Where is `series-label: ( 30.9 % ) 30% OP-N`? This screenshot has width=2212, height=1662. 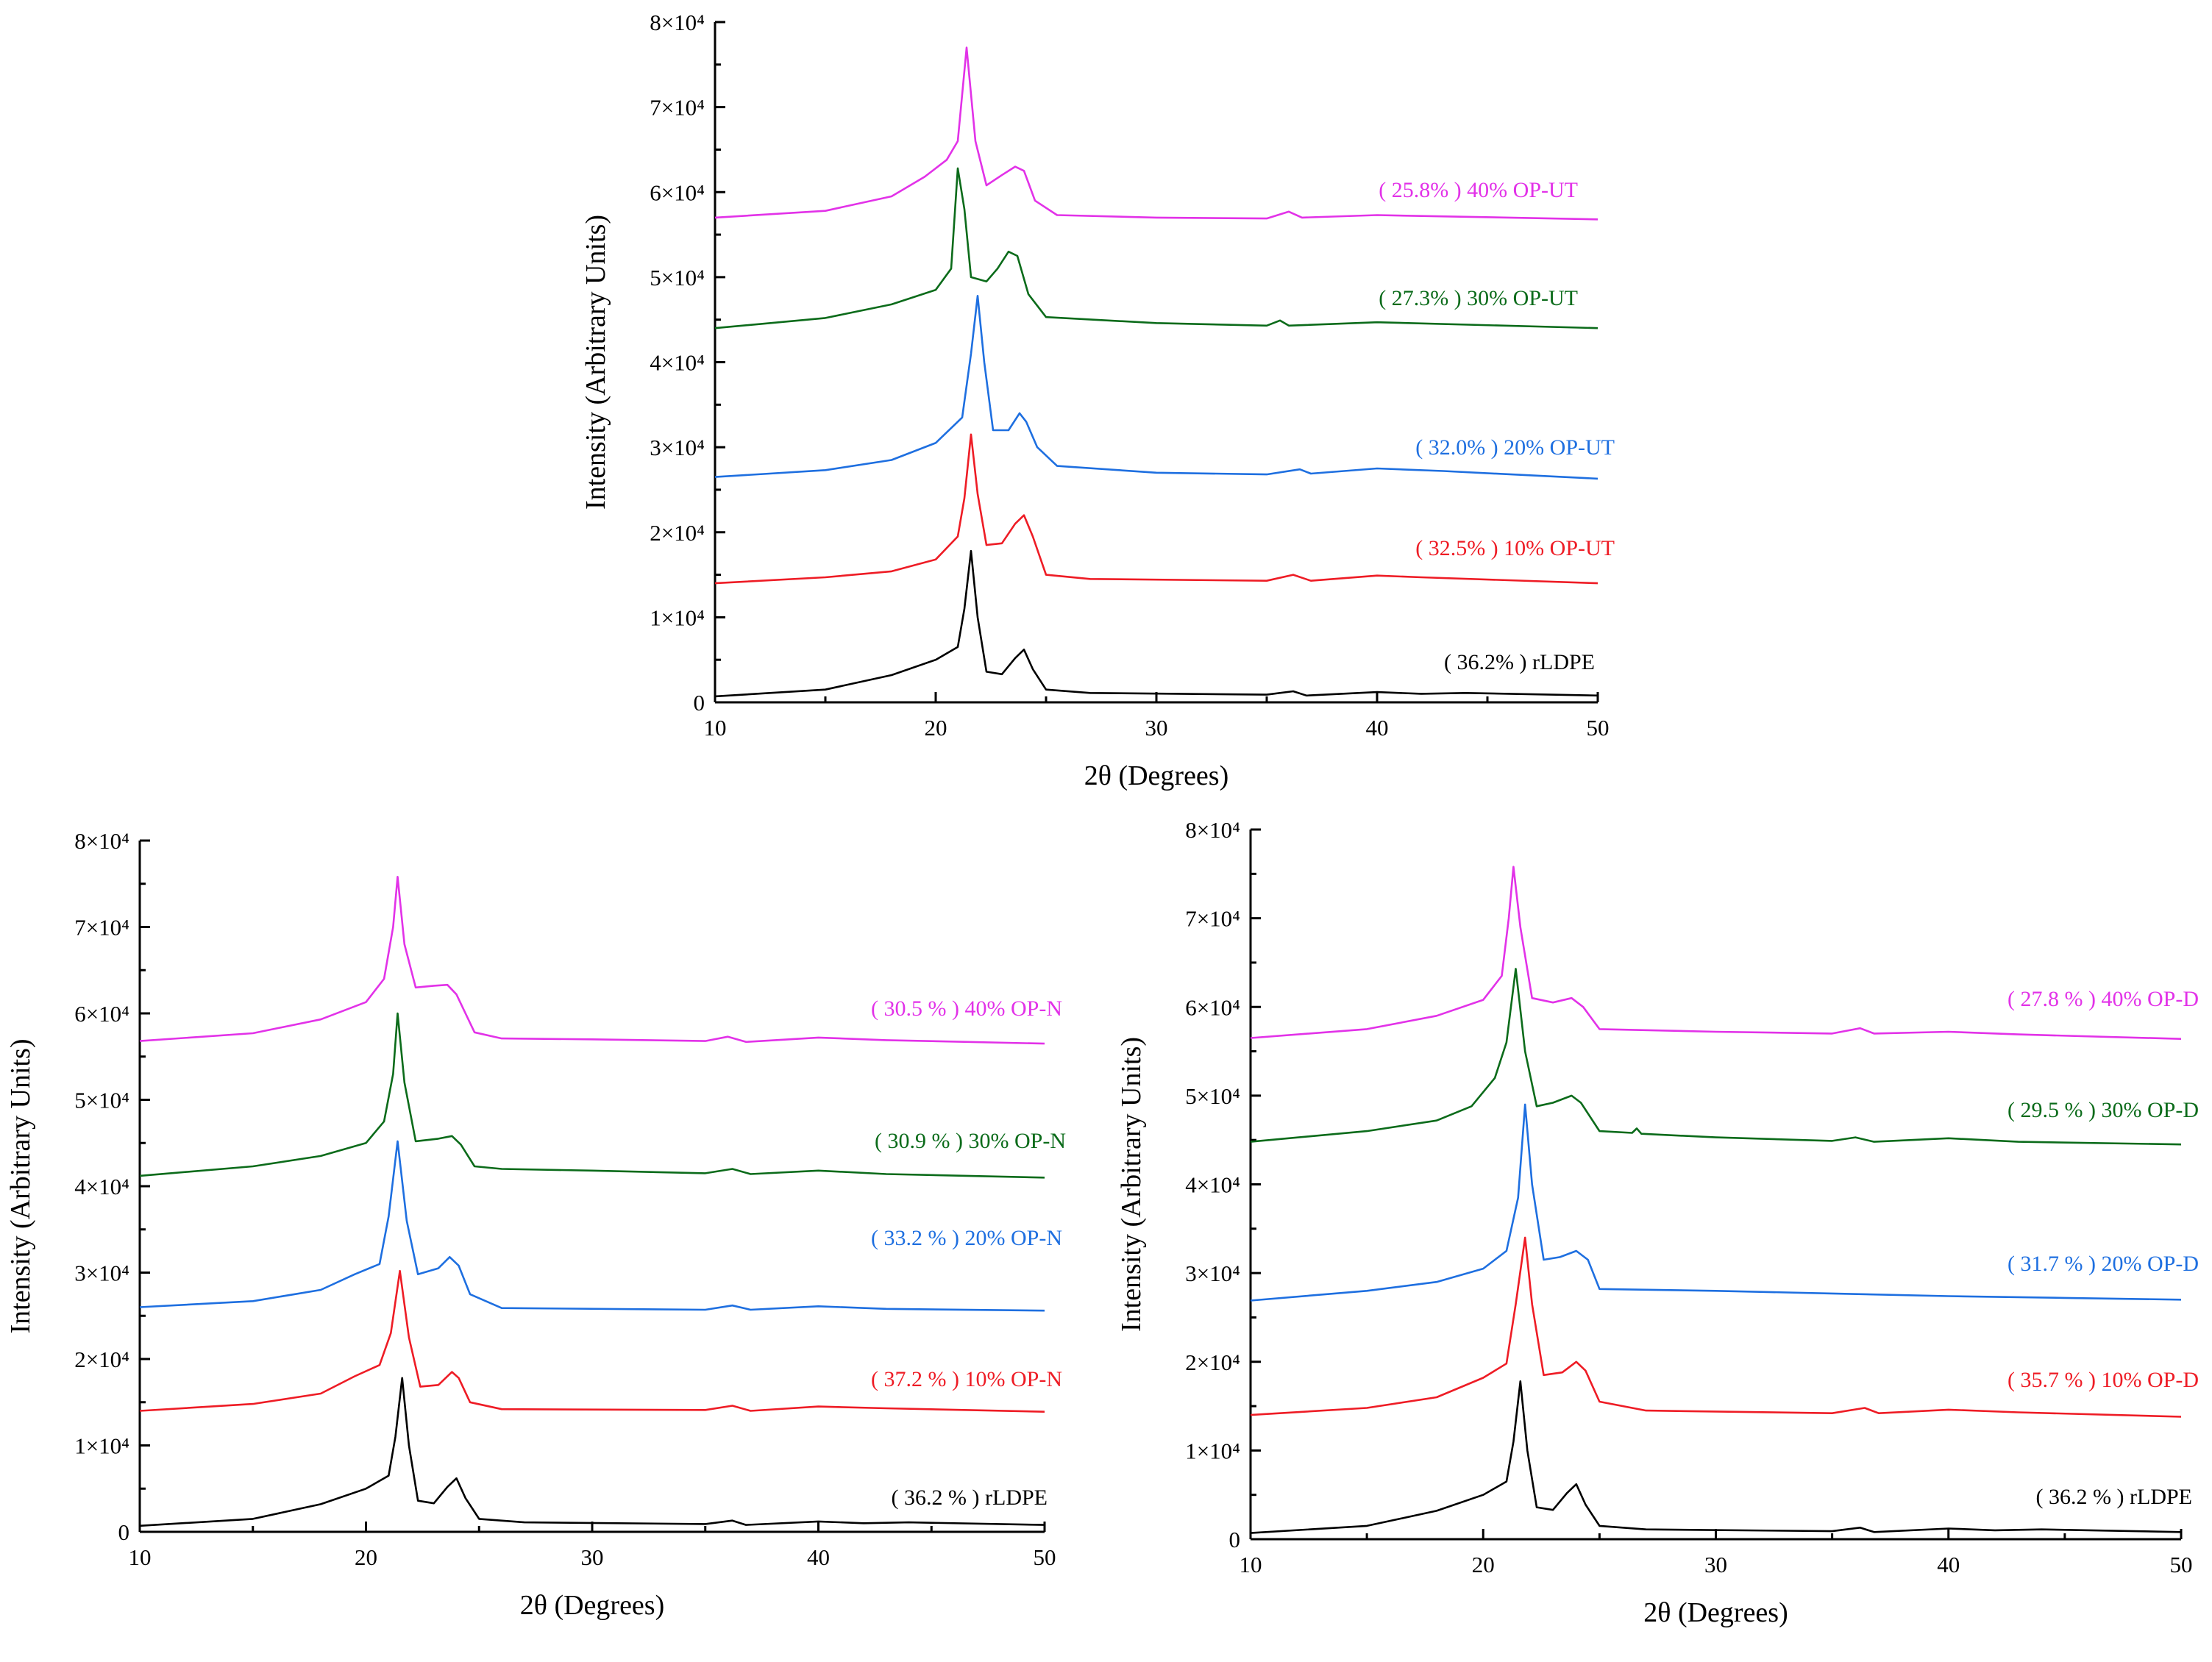
series-label: ( 30.9 % ) 30% OP-N is located at coordinates (970, 1141).